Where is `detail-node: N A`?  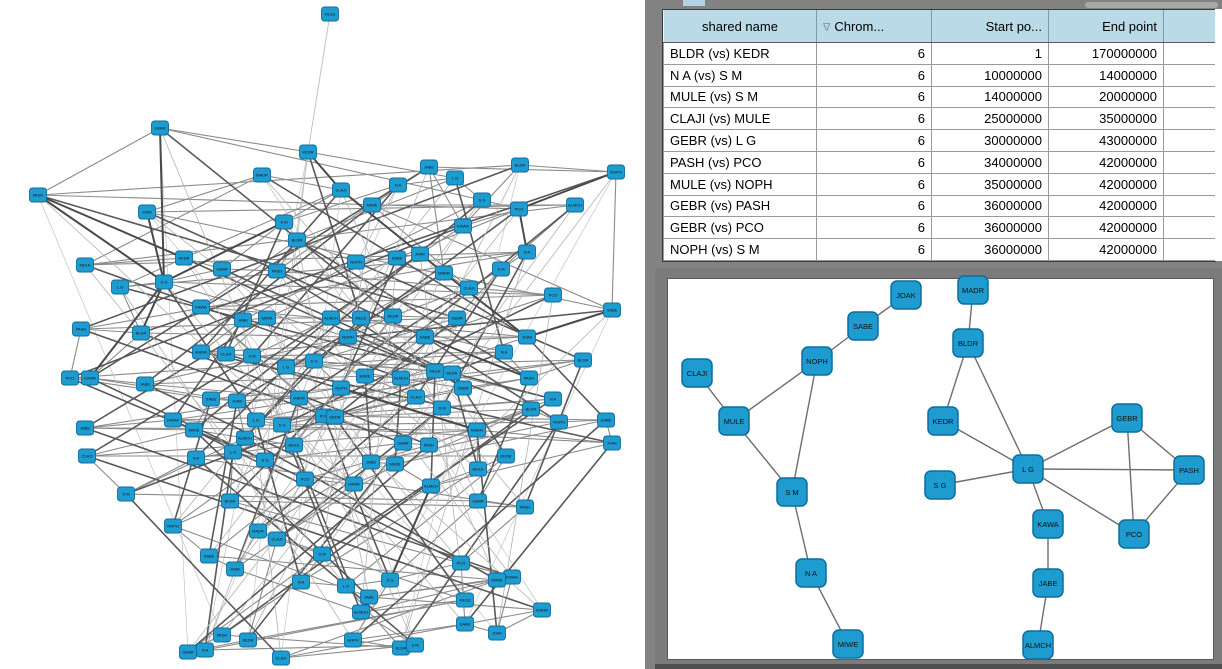
detail-node: N A is located at coordinates (811, 573).